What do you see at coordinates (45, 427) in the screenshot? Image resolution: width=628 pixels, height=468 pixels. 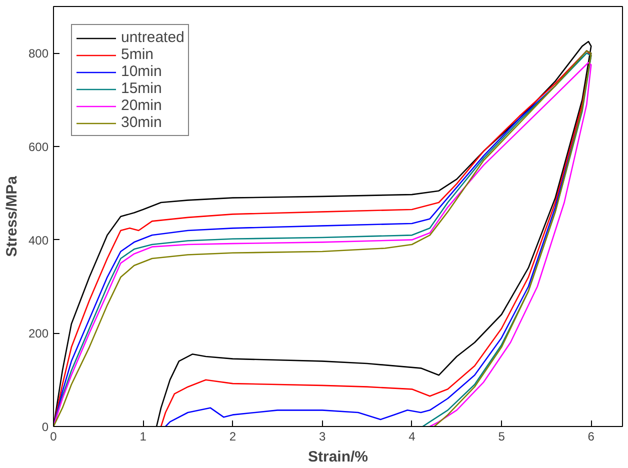 I see `y-tick-label: 0` at bounding box center [45, 427].